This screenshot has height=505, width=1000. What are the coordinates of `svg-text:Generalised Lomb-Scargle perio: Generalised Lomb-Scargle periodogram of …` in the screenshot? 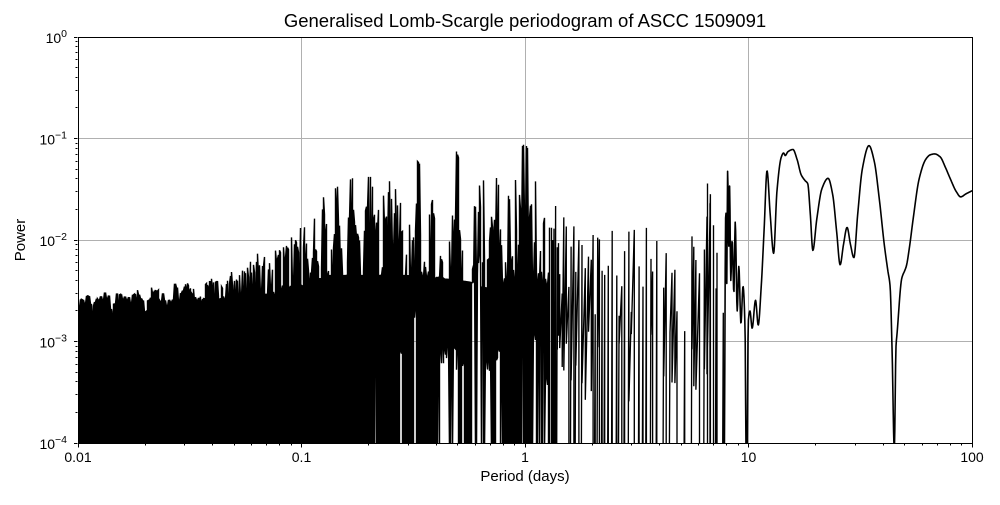 It's located at (525, 20).